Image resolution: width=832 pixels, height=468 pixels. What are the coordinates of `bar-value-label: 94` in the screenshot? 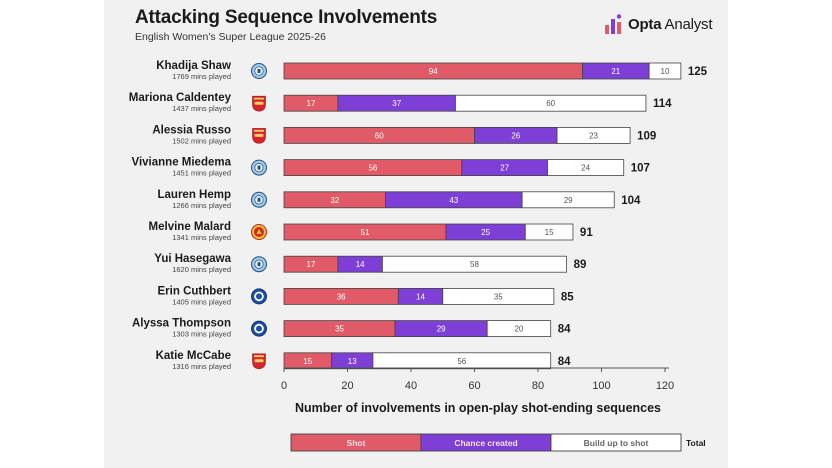 It's located at (433, 71).